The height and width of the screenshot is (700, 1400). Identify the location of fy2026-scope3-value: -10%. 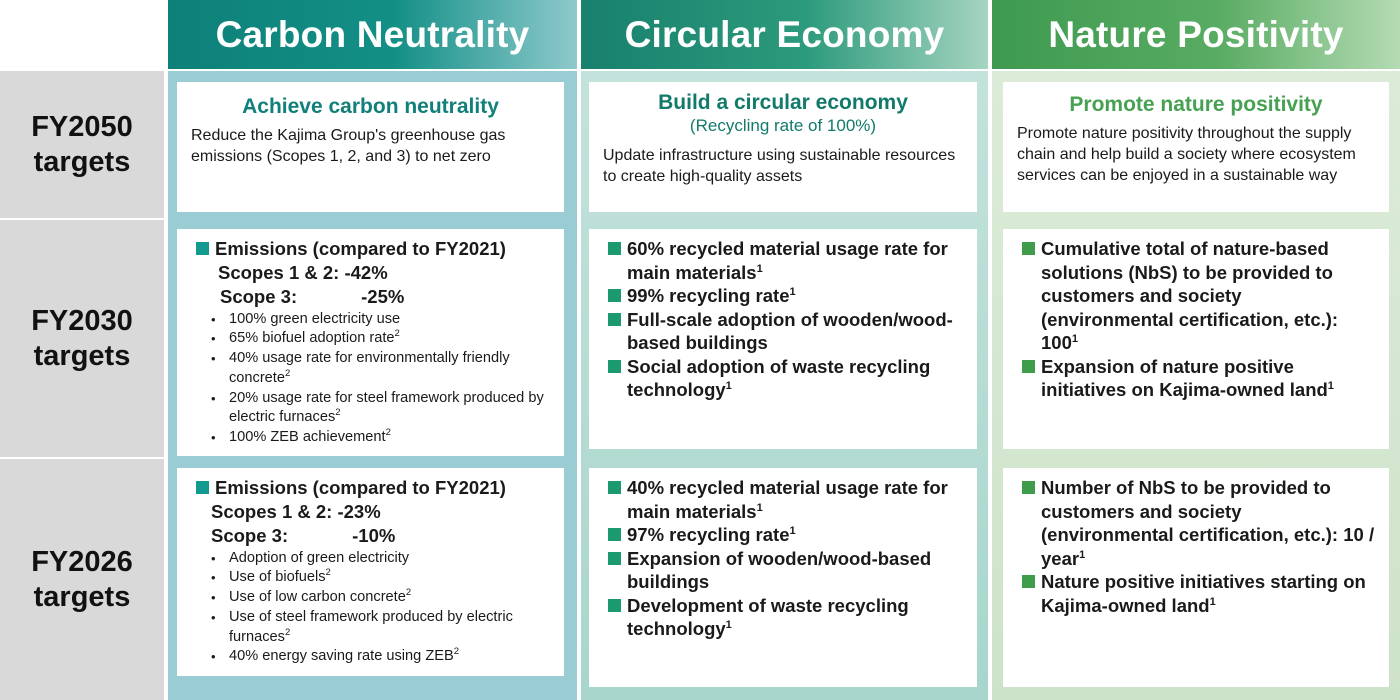
(374, 535).